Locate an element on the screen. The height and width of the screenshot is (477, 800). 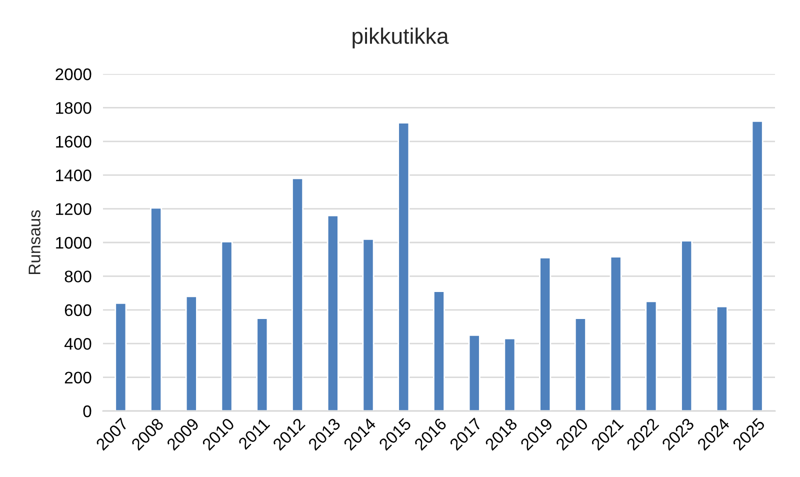
y-tick-label: 1800 is located at coordinates (74, 108).